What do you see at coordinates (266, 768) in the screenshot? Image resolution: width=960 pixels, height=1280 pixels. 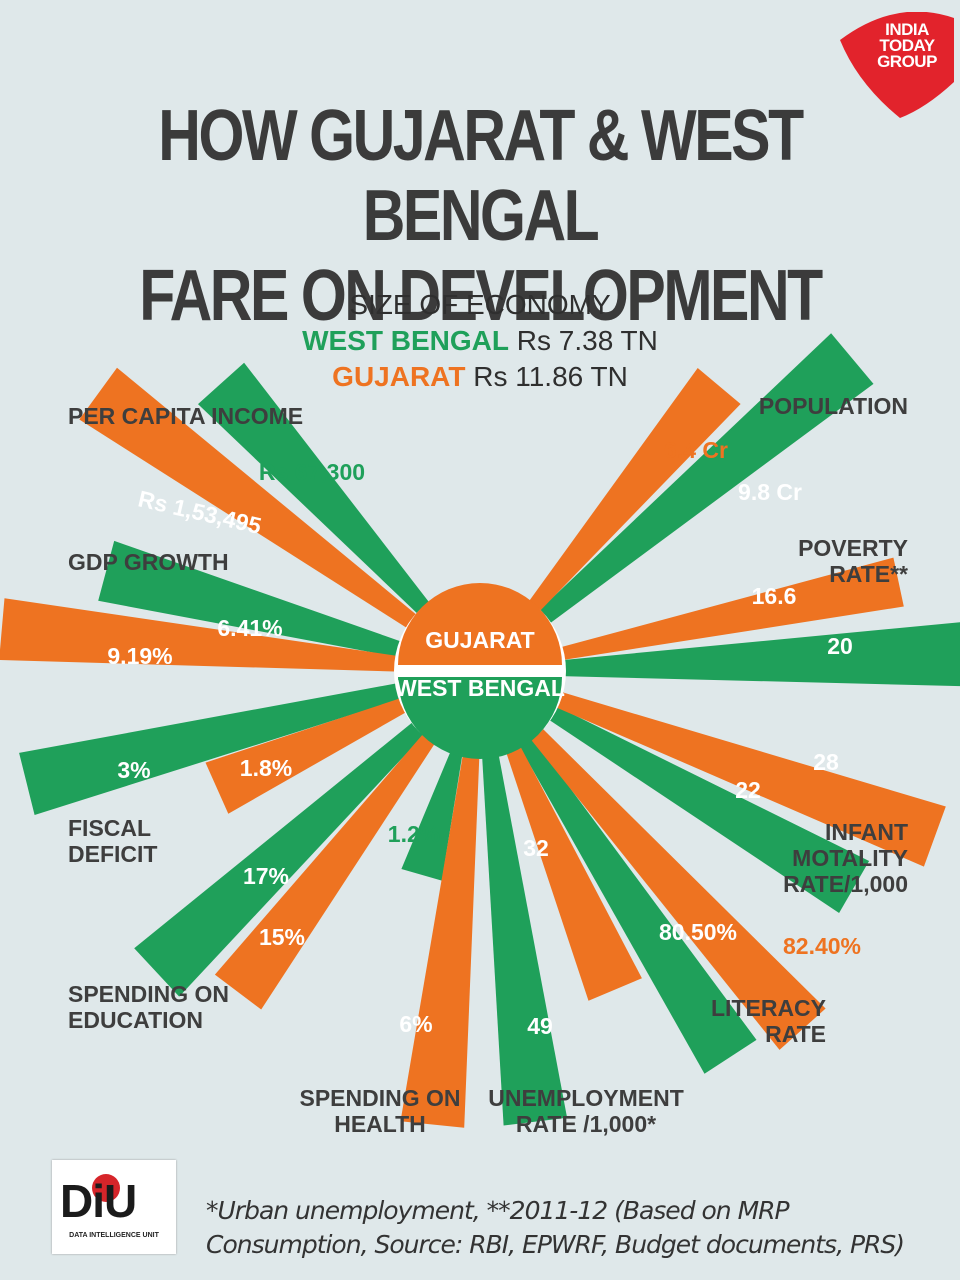 I see `value-label-gujarat-2: 1.8%` at bounding box center [266, 768].